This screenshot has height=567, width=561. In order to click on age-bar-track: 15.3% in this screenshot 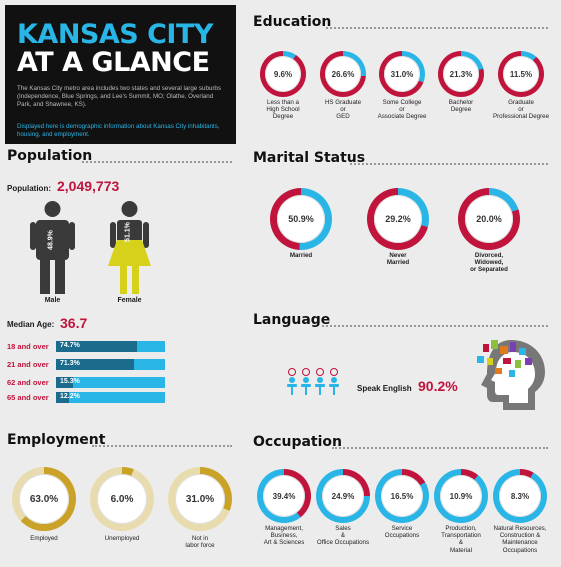, I will do `click(110, 382)`.